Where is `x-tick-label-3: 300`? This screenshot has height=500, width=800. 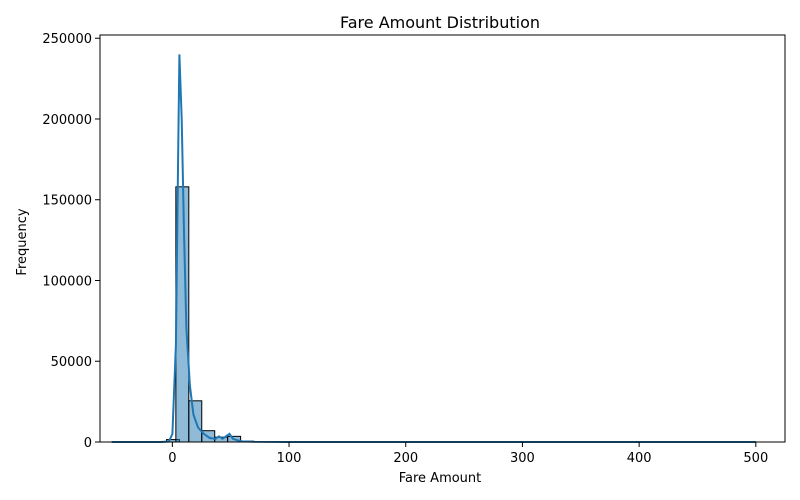 x-tick-label-3: 300 is located at coordinates (522, 458).